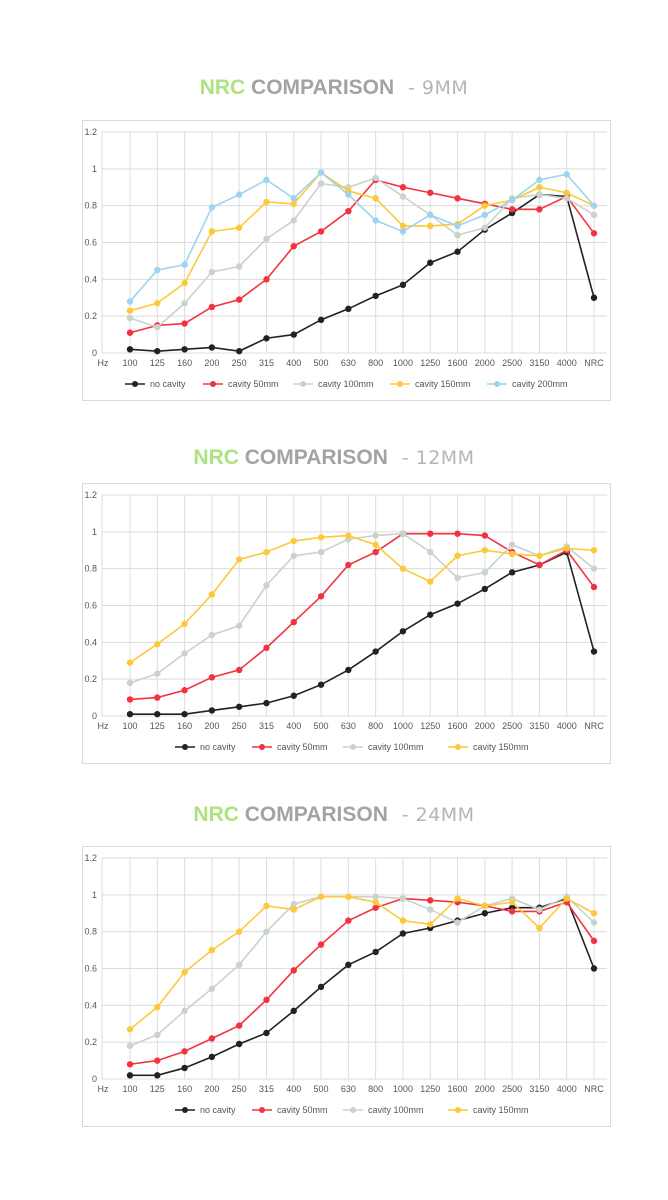 The image size is (668, 1200). I want to click on y-tick-label: 1, so click(94, 169).